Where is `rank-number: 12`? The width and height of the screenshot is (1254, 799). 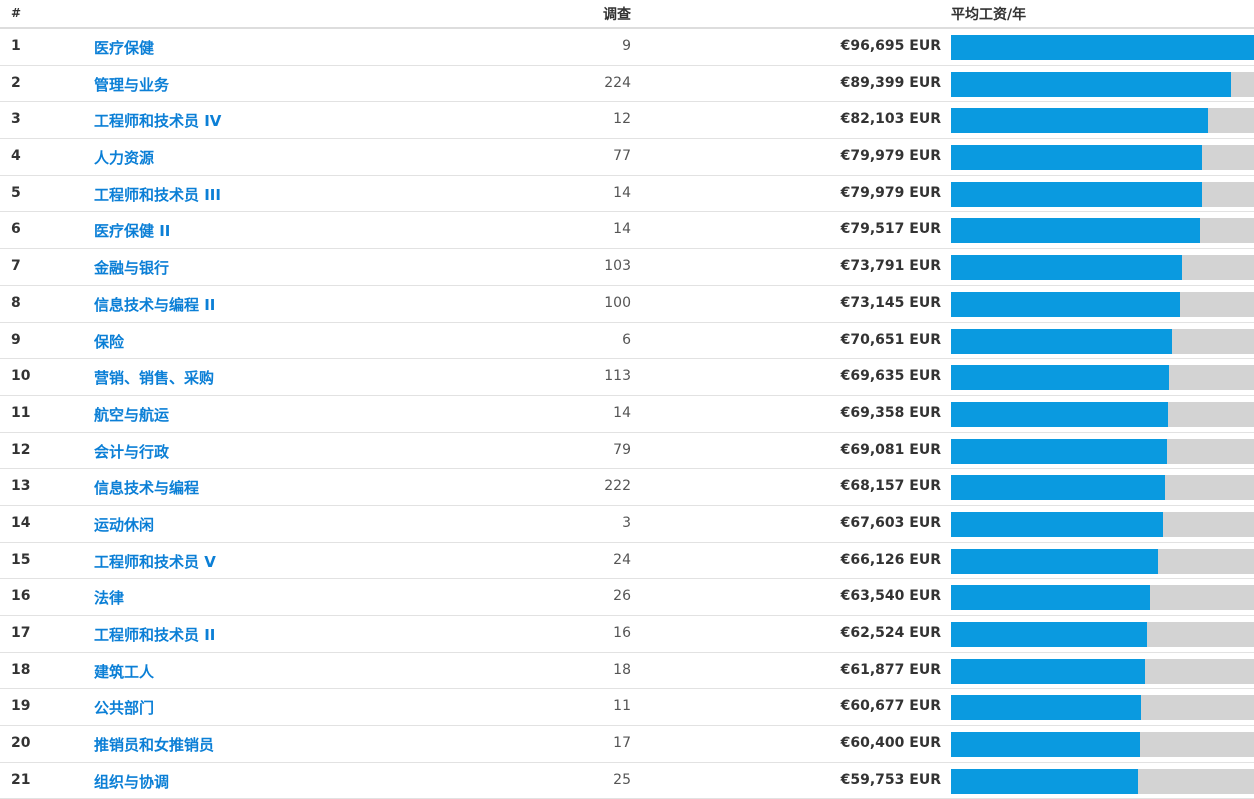 rank-number: 12 is located at coordinates (21, 449).